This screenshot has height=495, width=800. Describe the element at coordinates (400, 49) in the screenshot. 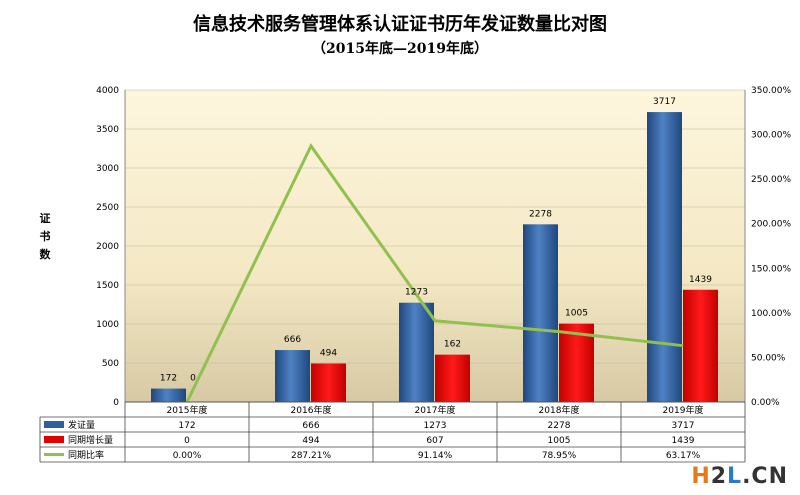

I see `chart-subtitle: （2015年底—2019年底）` at that location.